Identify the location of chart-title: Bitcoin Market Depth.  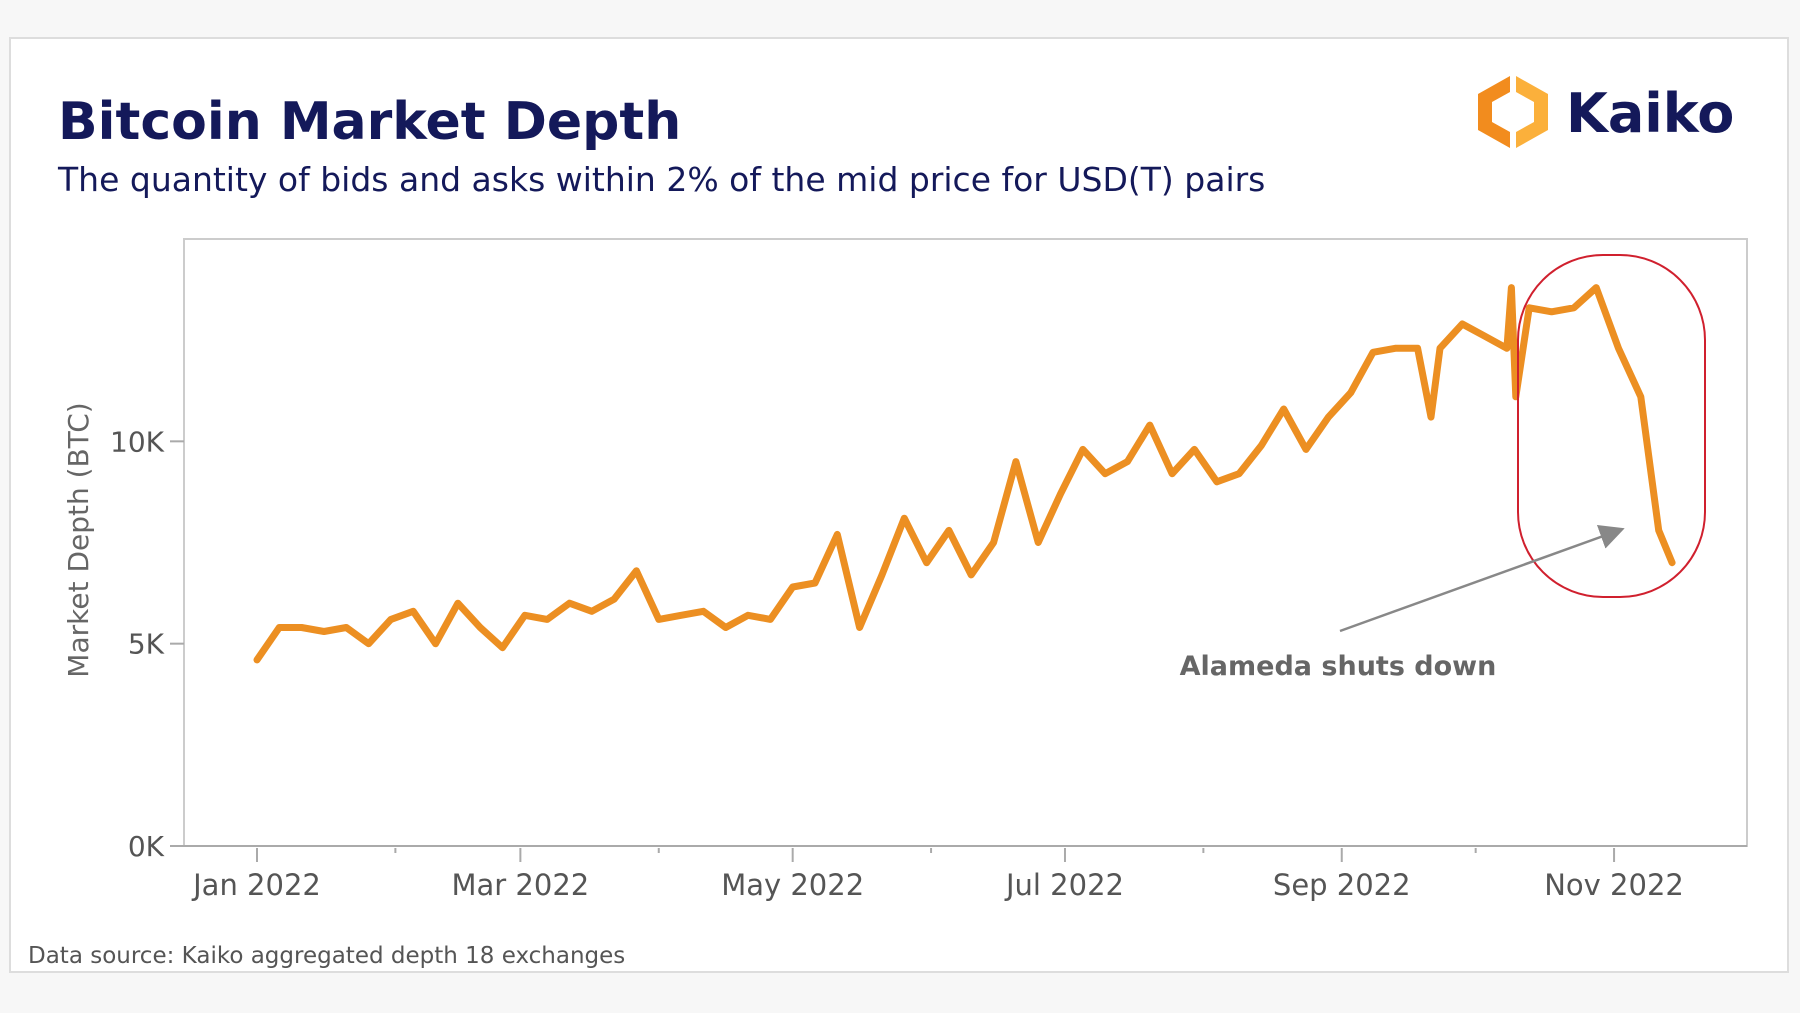
(370, 122).